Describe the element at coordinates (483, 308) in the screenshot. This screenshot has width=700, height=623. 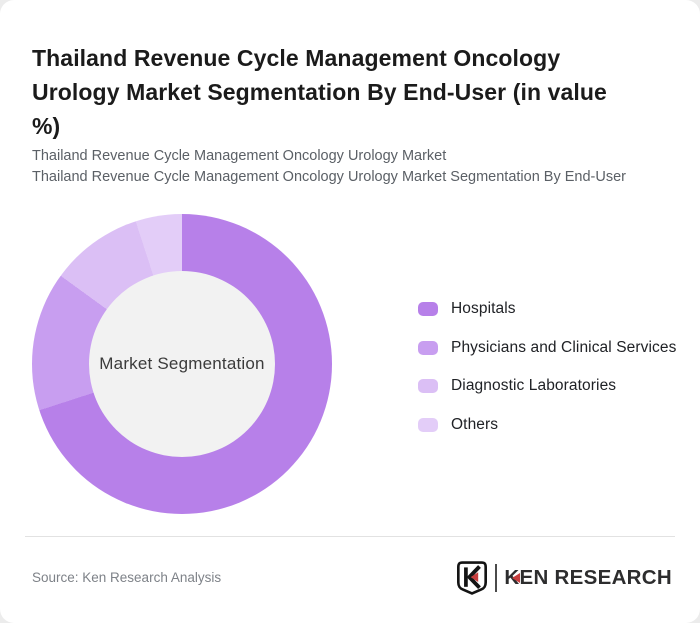
I see `legend-label: Hospitals` at that location.